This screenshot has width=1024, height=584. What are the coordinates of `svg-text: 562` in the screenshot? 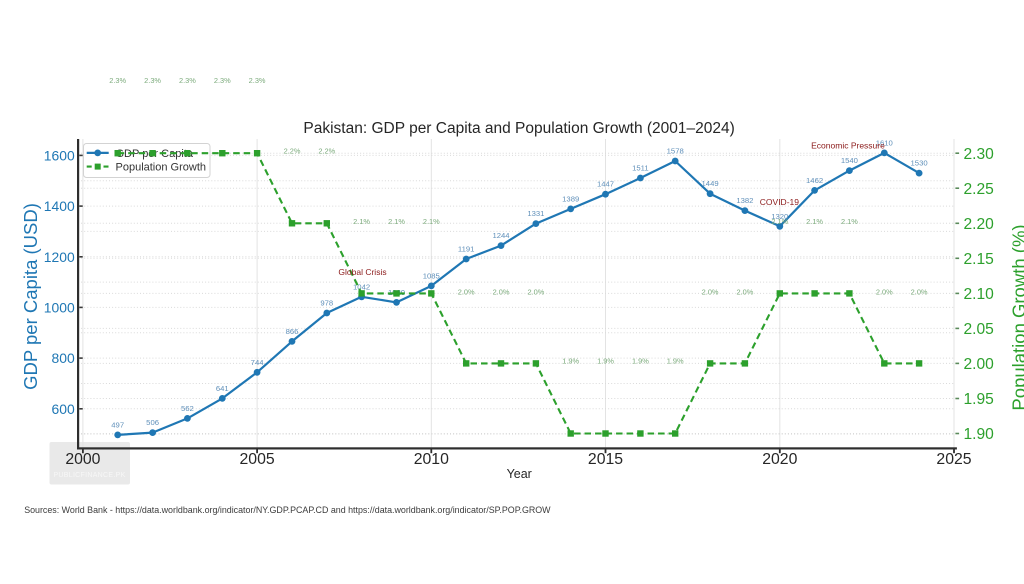 It's located at (187, 408).